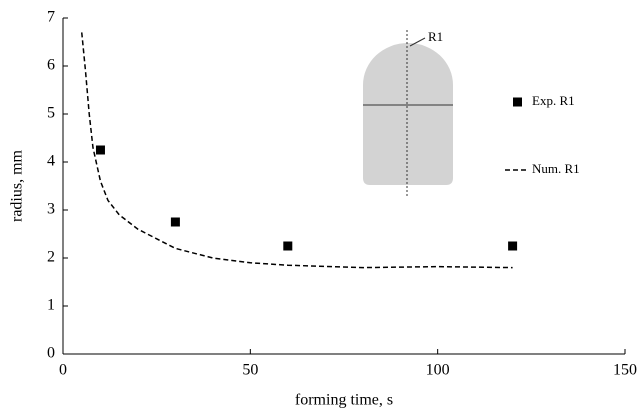  I want to click on legend-marker, so click(517, 102).